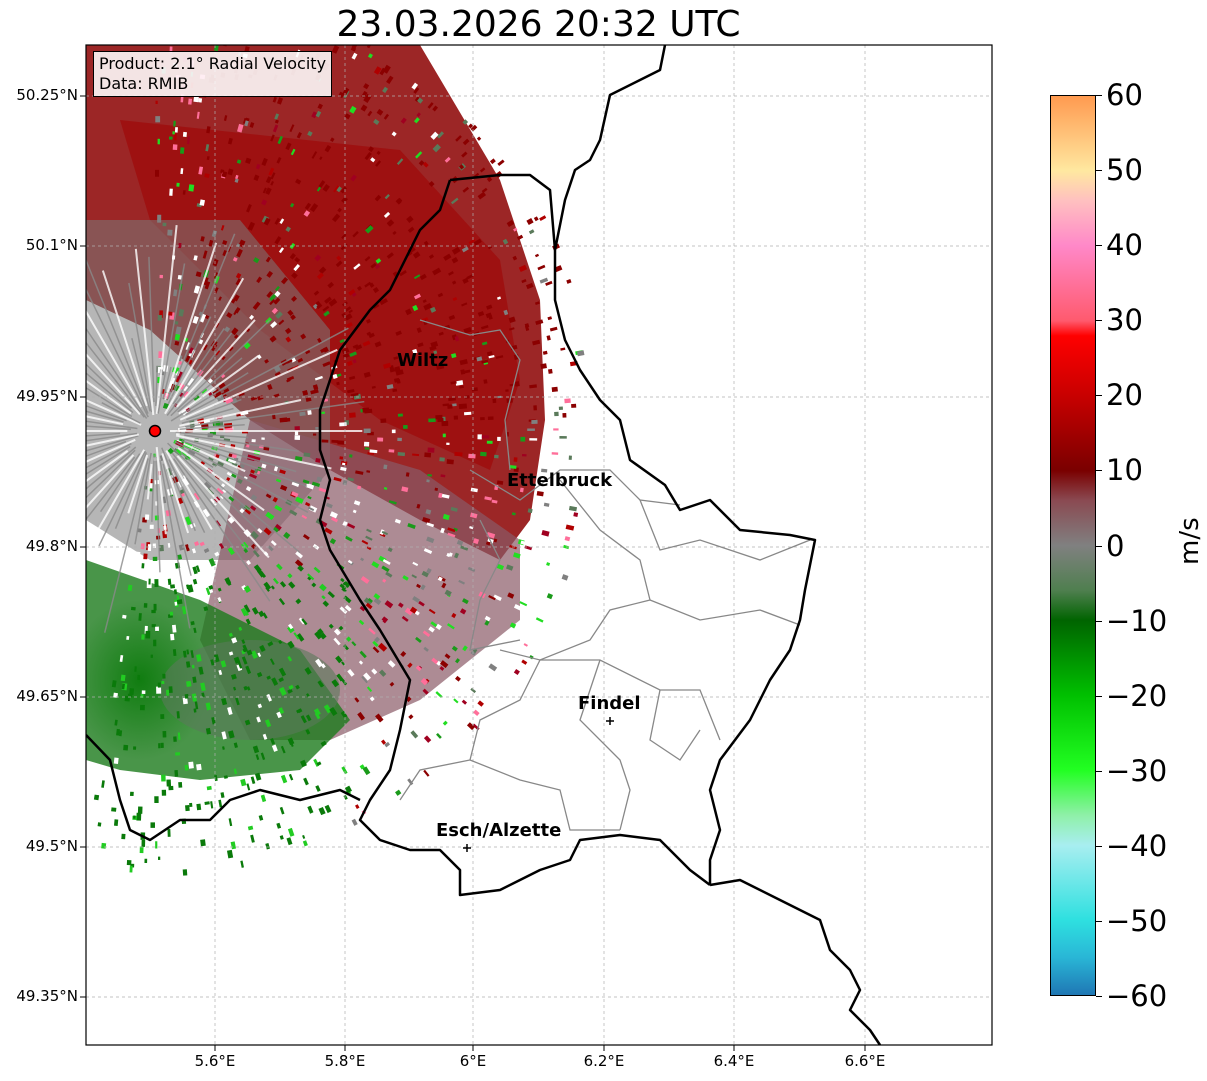 This screenshot has width=1207, height=1081. I want to click on product-info-box: Product: 2.1° Radial Velocity Data: RMIB, so click(213, 74).